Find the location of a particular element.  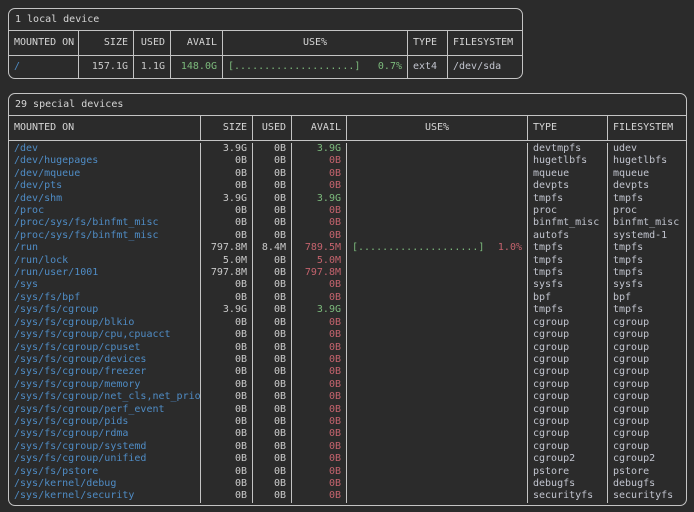

table-row: /sys/fs/cgroup/cpuset 0B 0B 0B cgroup cgroup is located at coordinates (347, 347).